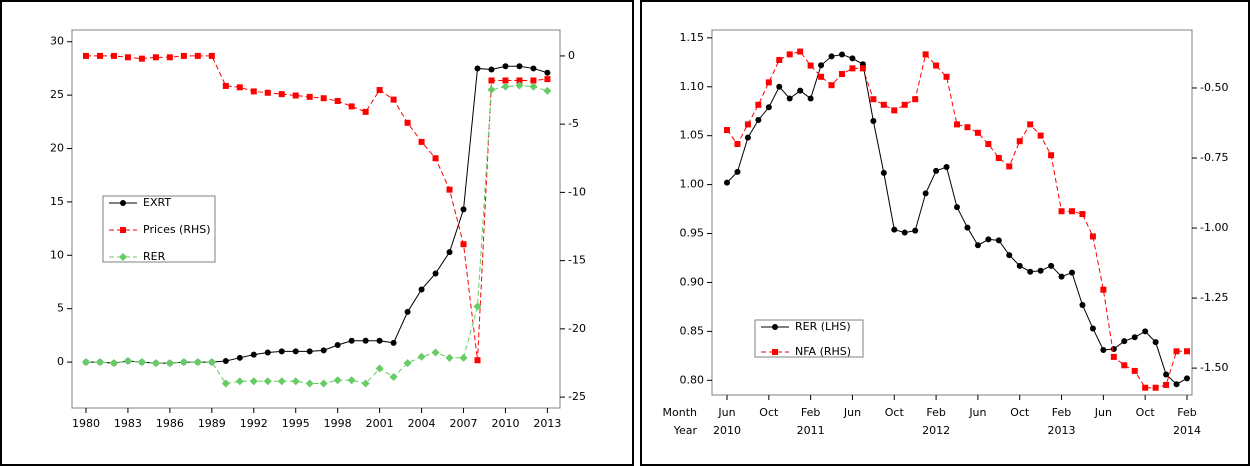  I want to click on x-tick-label: Oct, so click(769, 412).